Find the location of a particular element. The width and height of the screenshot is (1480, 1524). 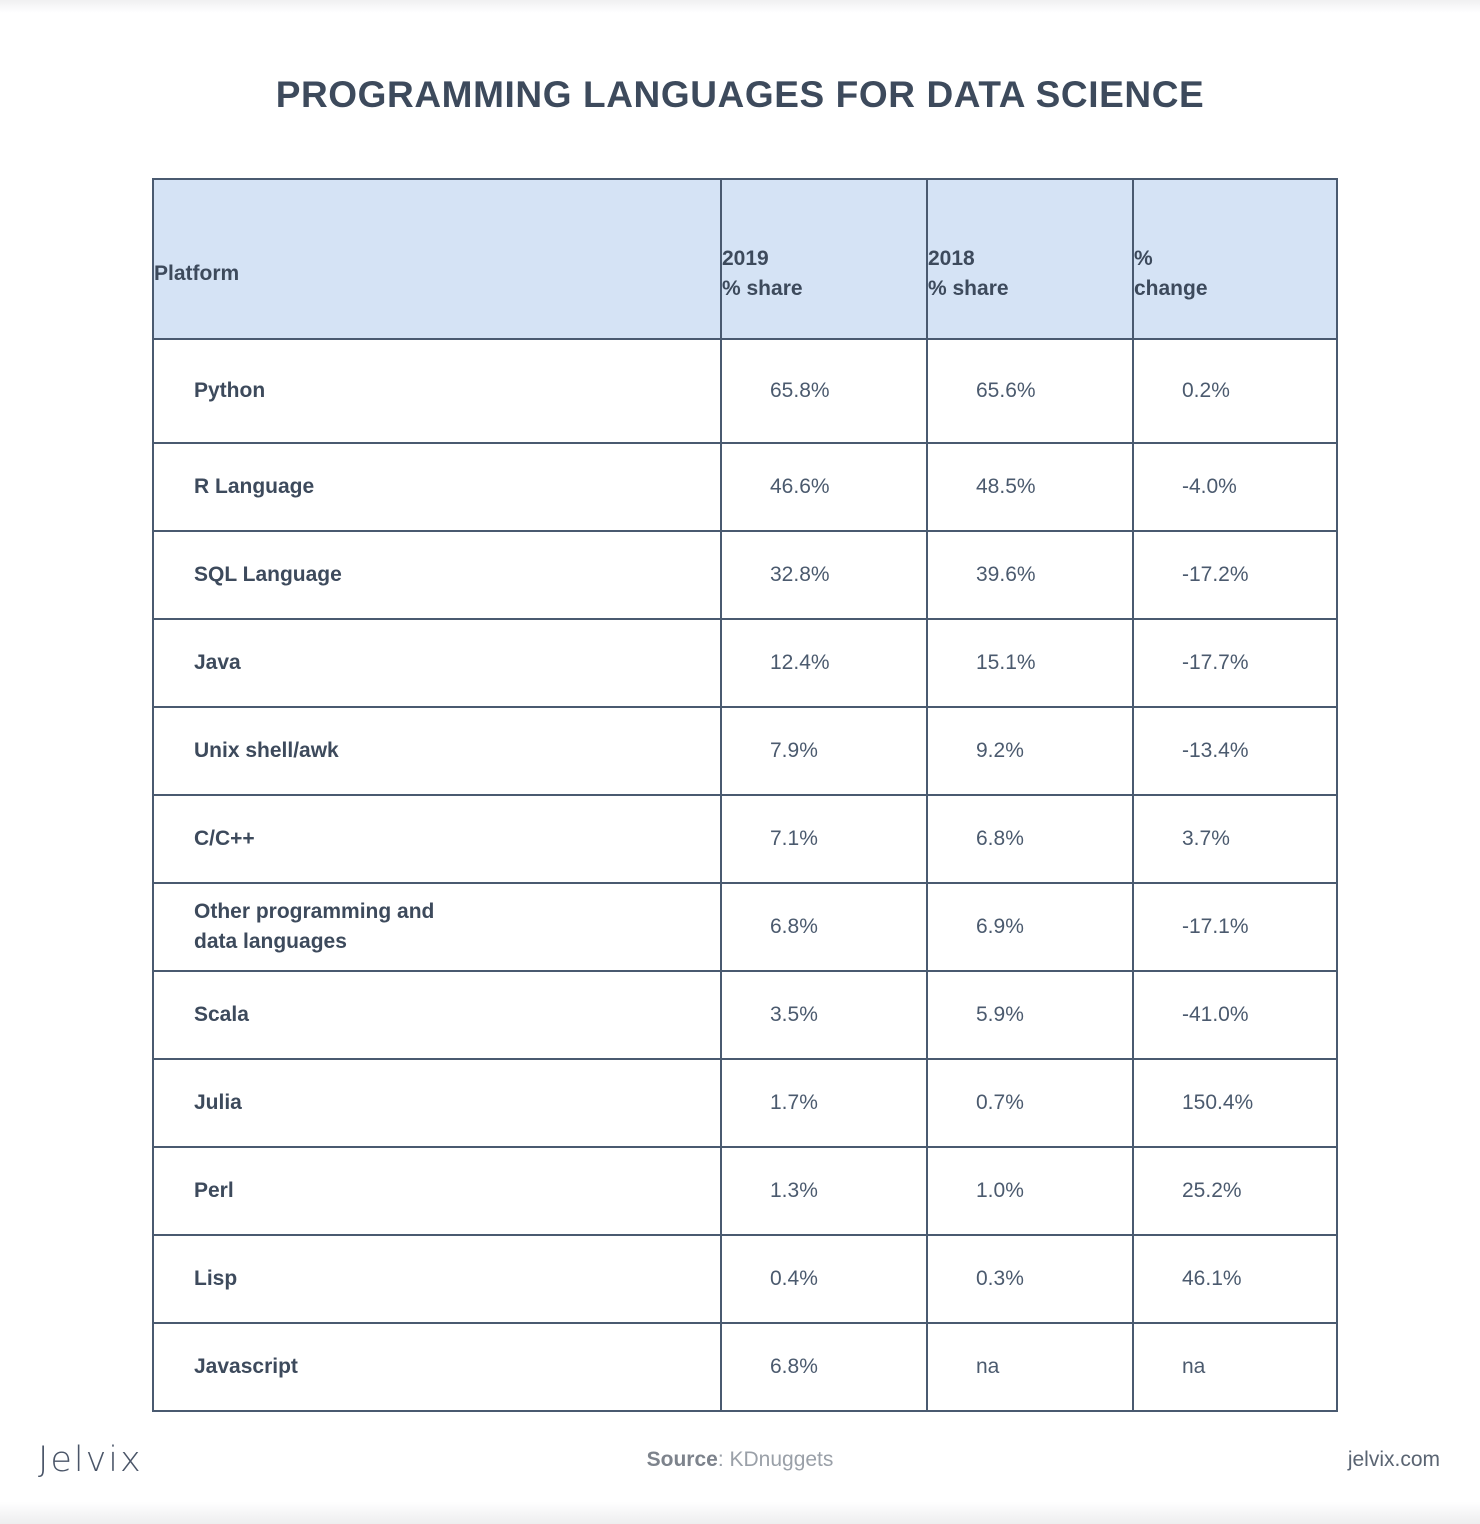

cell-platform-line1: Scala is located at coordinates (221, 1014).